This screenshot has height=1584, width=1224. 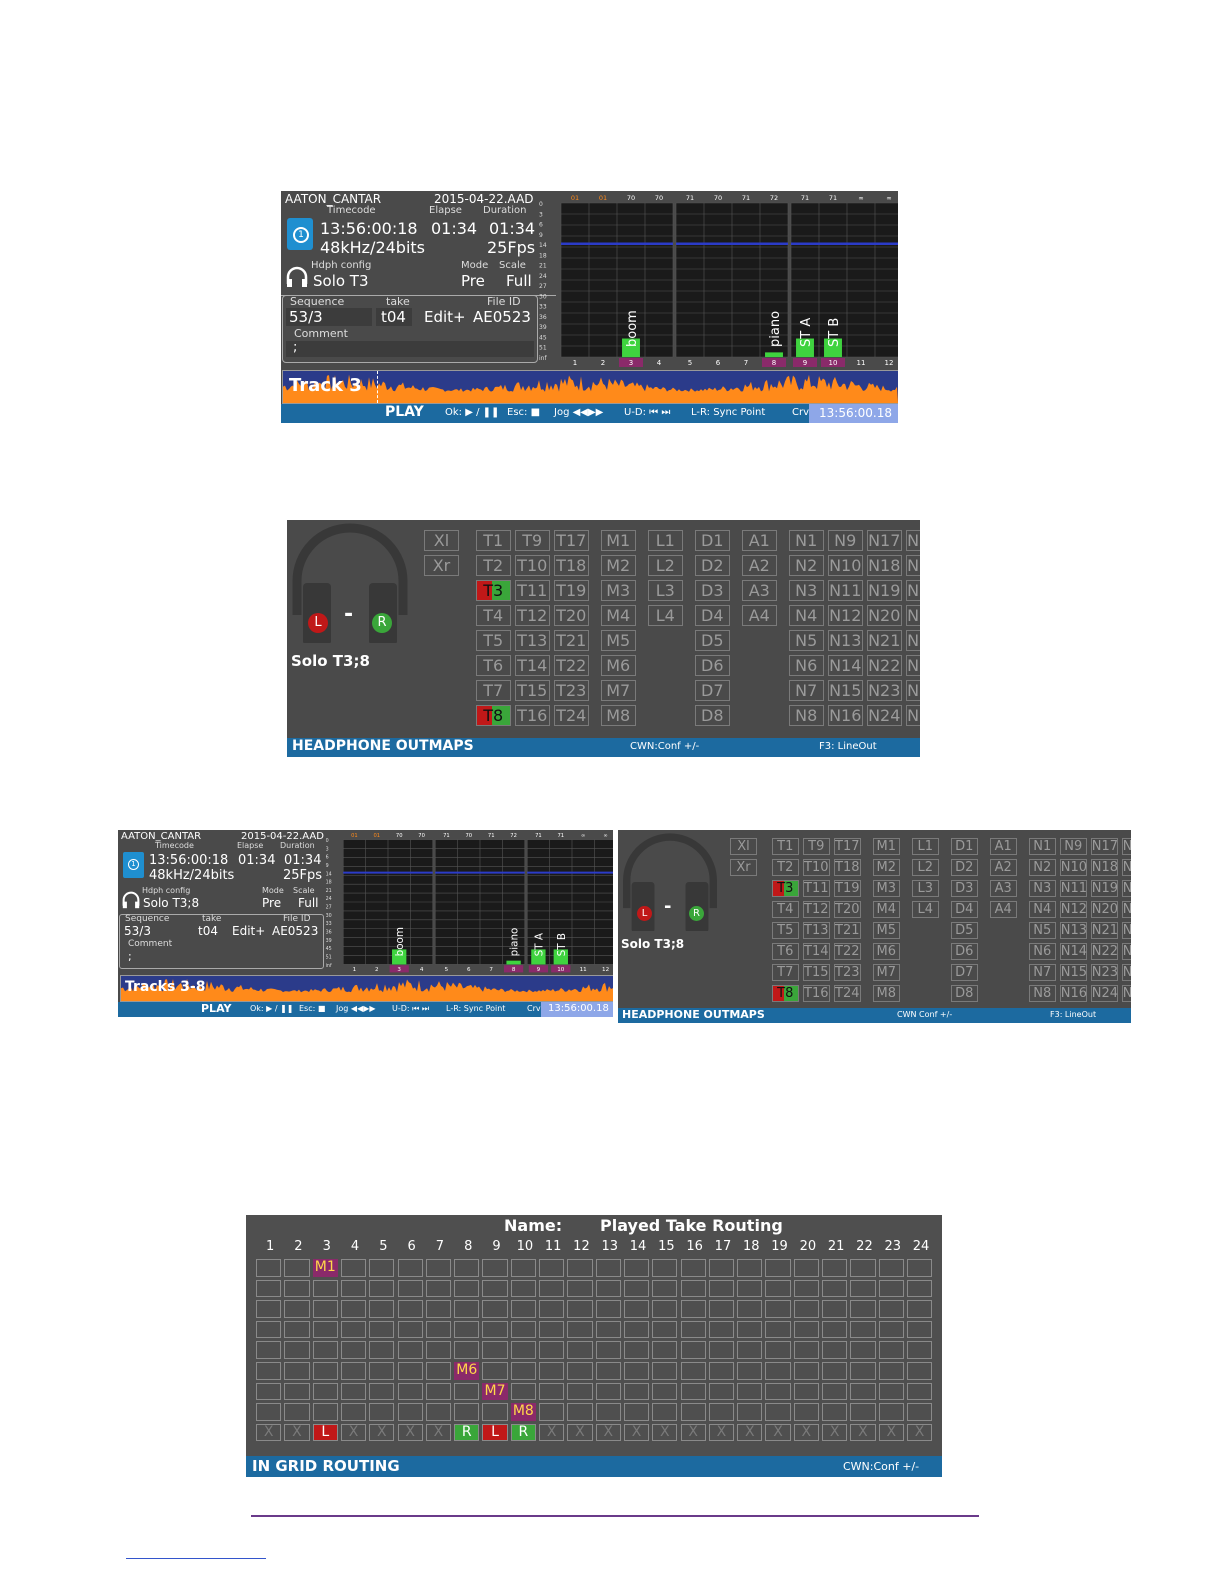 What do you see at coordinates (355, 970) in the screenshot?
I see `channel-number: 1` at bounding box center [355, 970].